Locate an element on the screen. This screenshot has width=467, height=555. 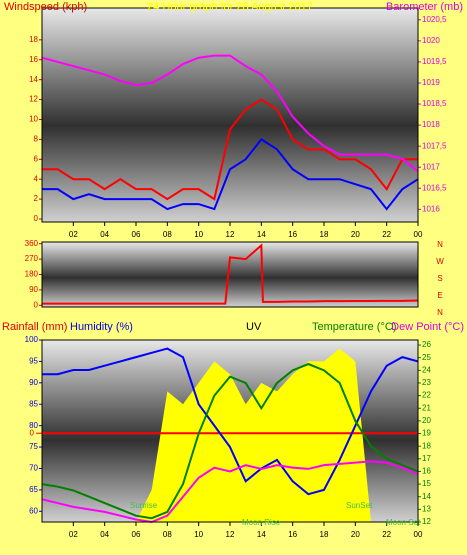
y2-tick-label: 24 is located at coordinates (426, 369).